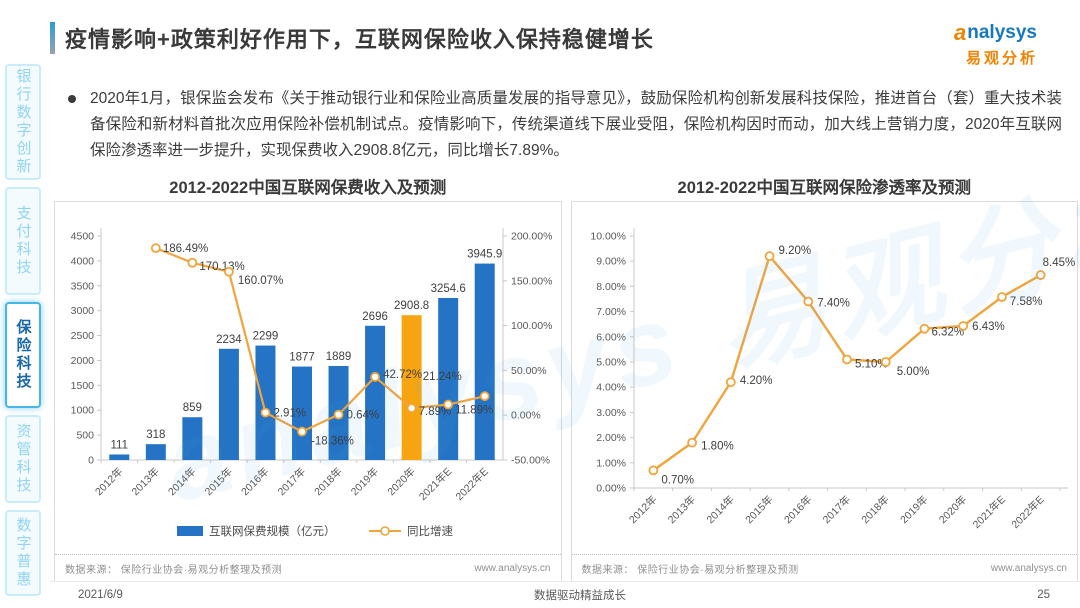 The image size is (1080, 608). Describe the element at coordinates (611, 262) in the screenshot. I see `svg-text: 9.00%` at that location.